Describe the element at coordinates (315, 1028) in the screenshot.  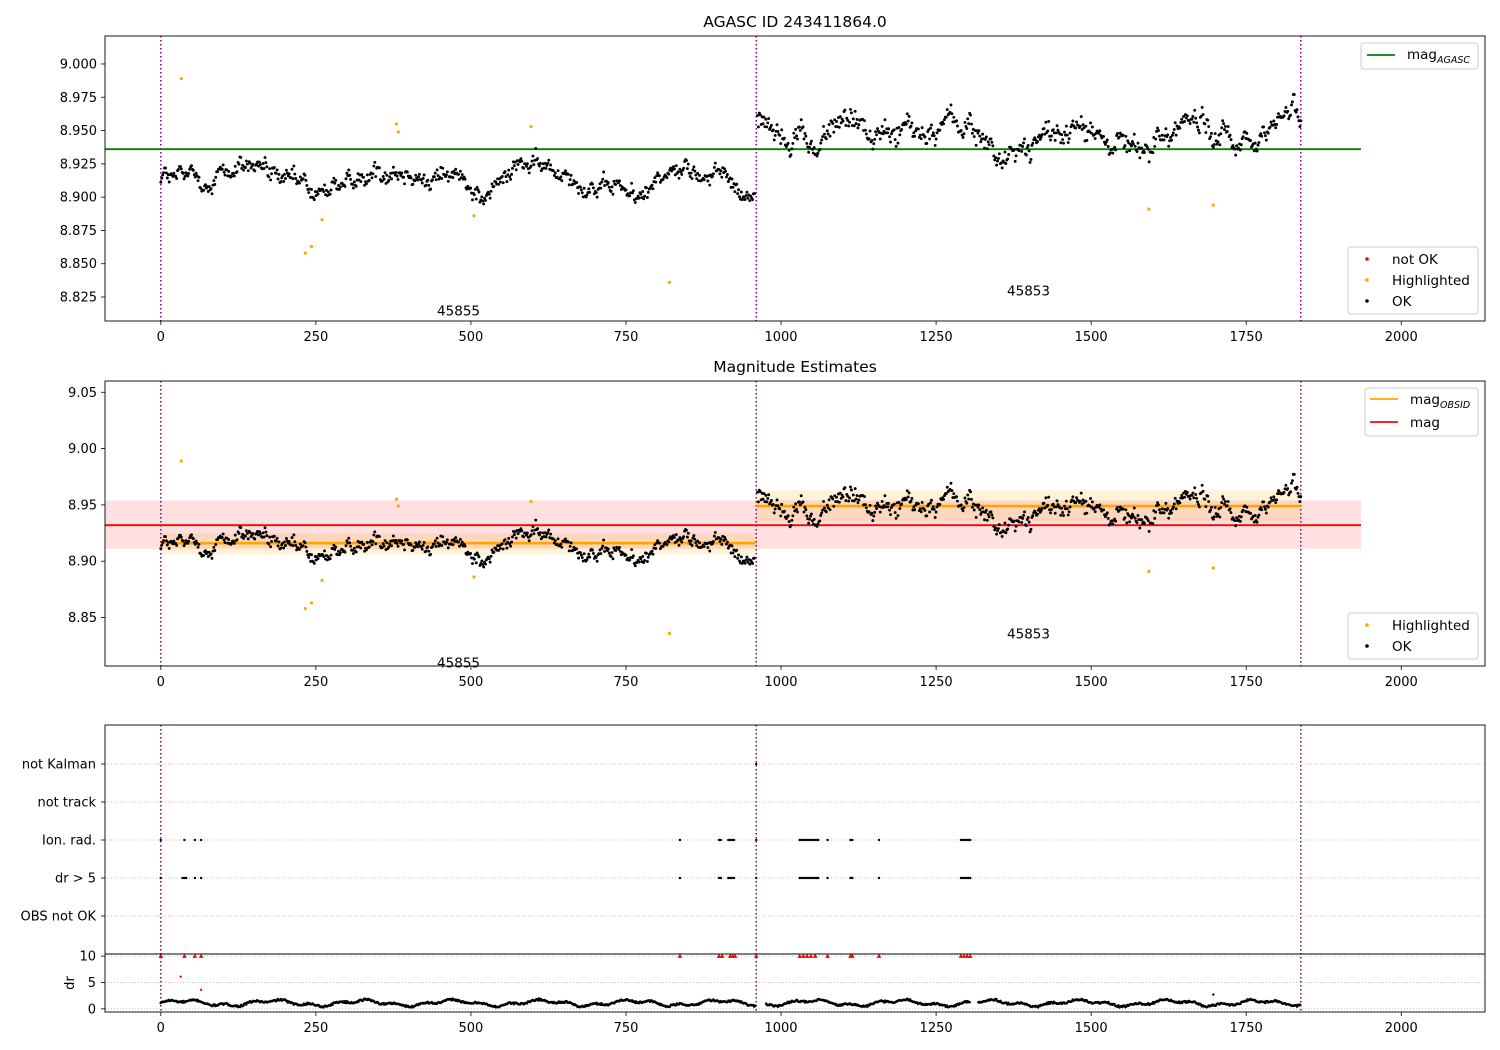
I see `p3-xtick-label: 250` at that location.